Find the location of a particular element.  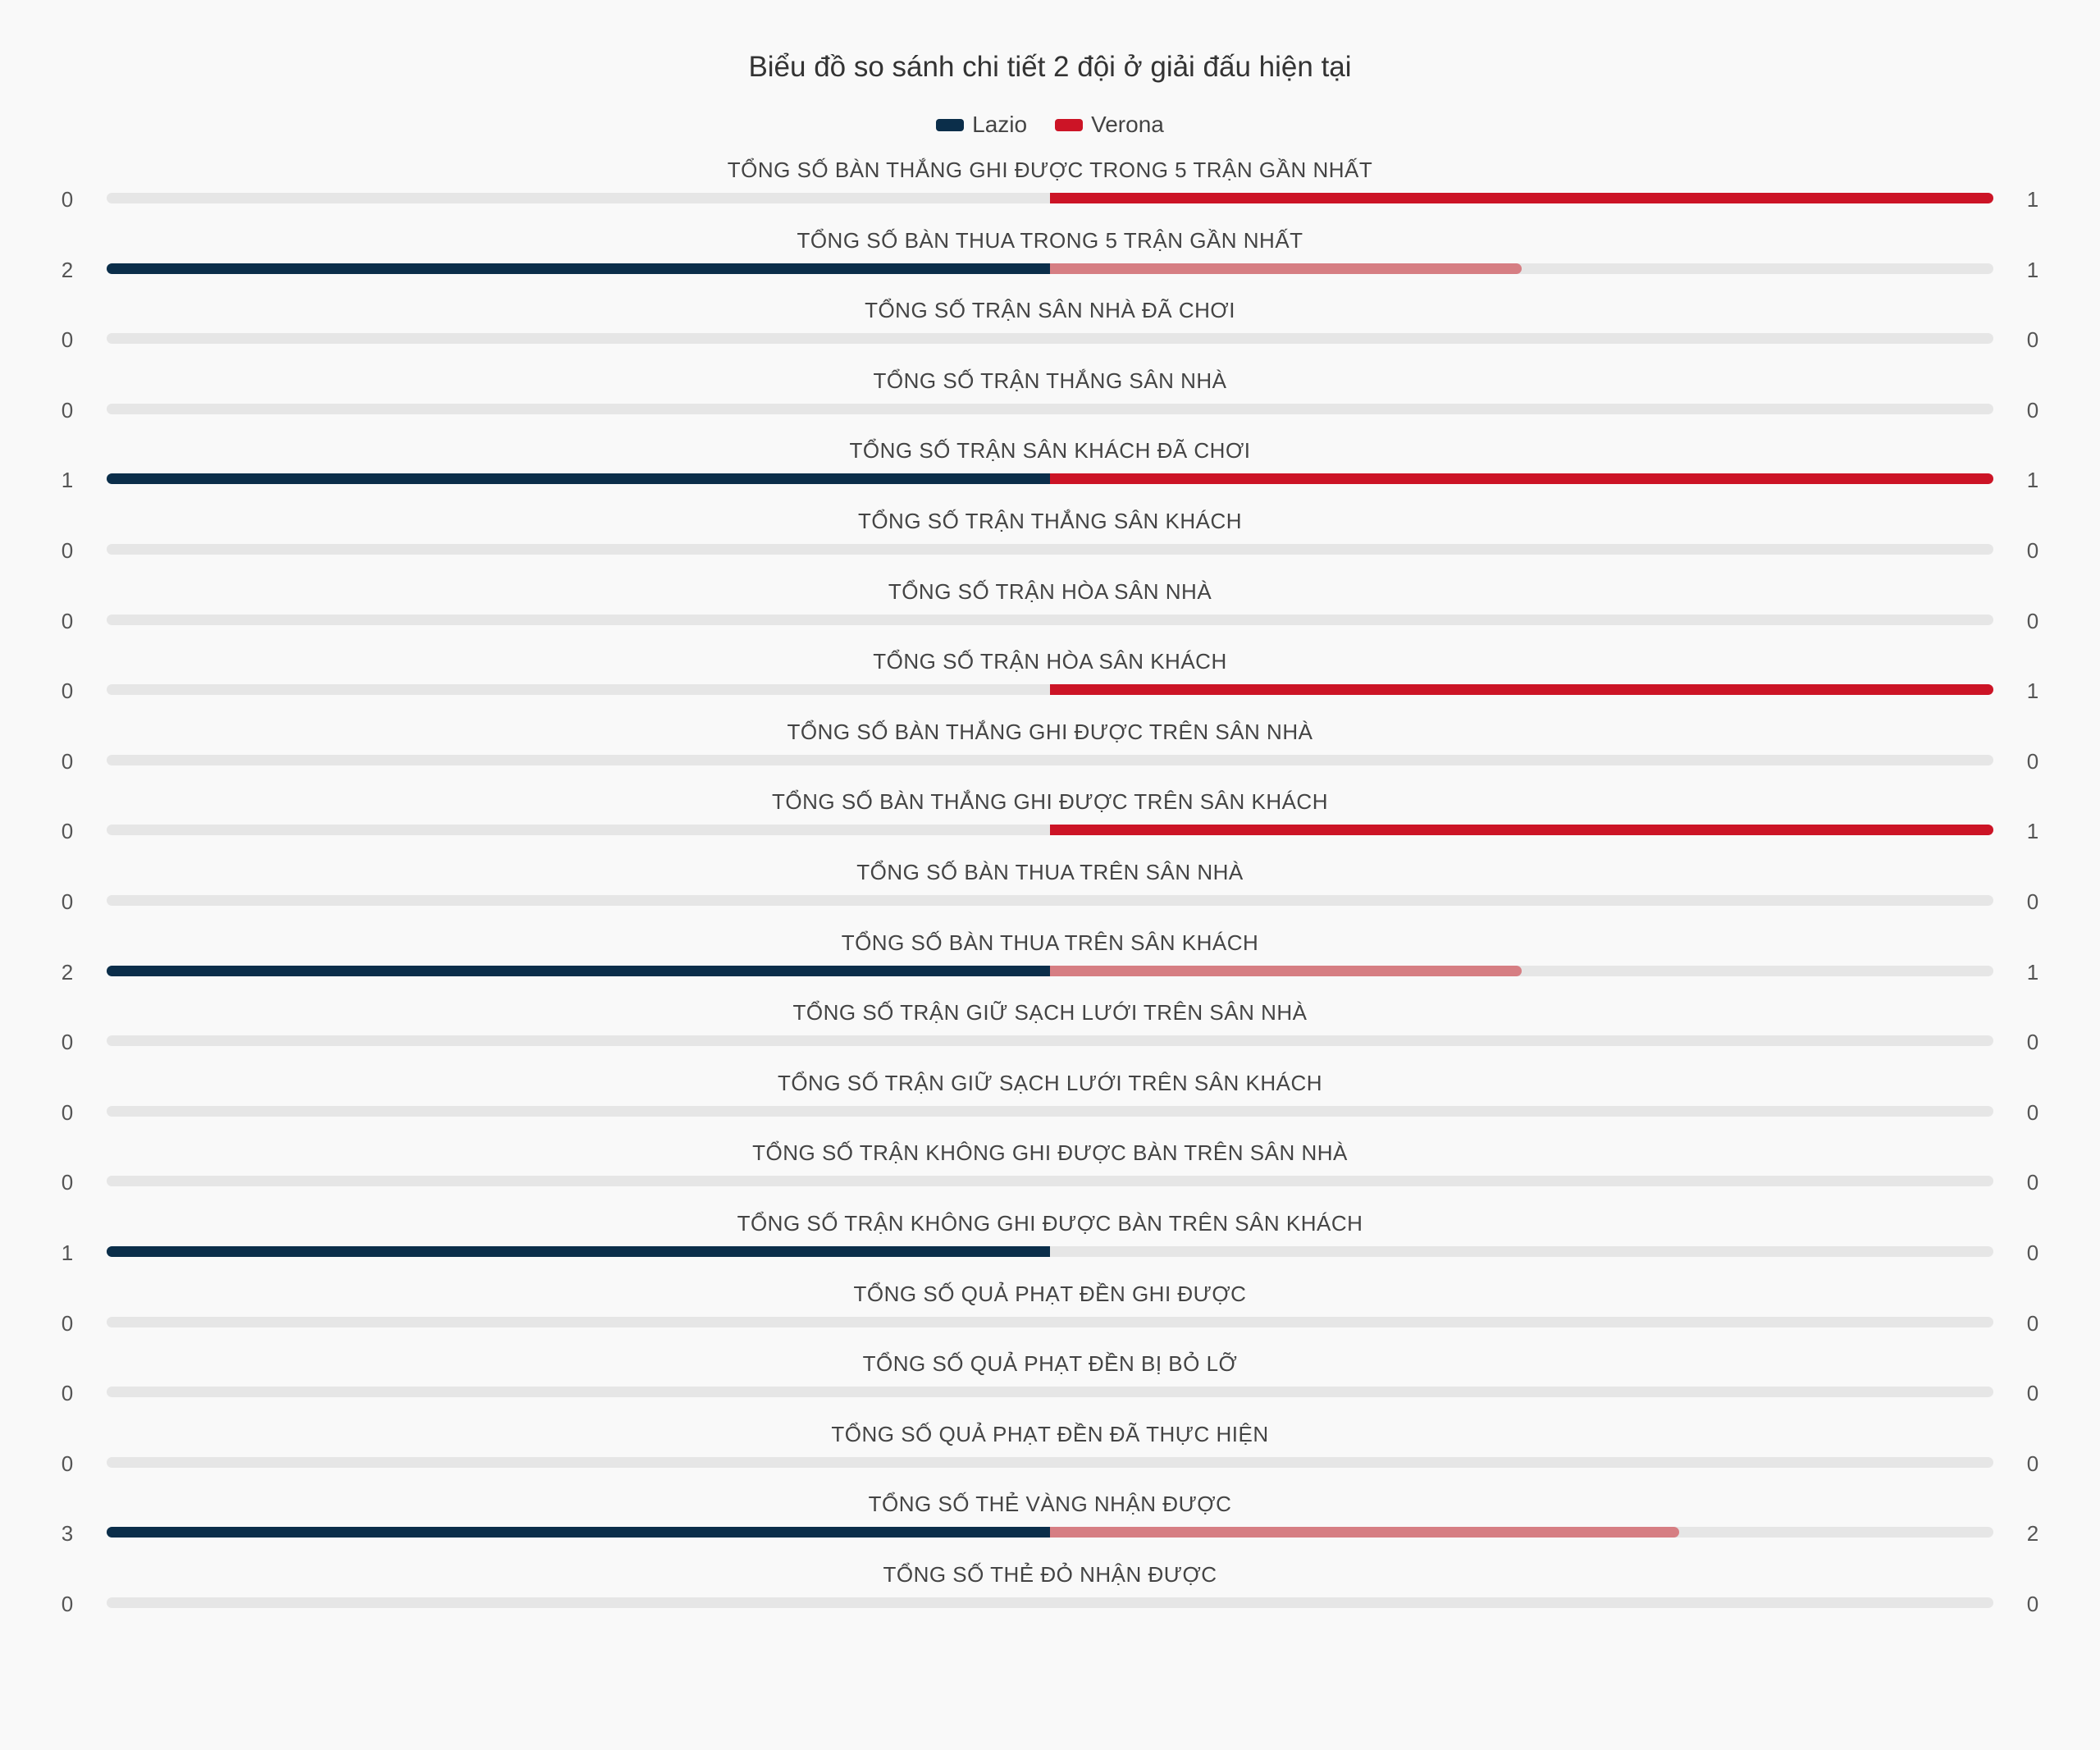

stat-row: TỔNG SỐ QUẢ PHẠT ĐỀN ĐÃ THỰC HIỆN 0 0 is located at coordinates (1050, 1457).